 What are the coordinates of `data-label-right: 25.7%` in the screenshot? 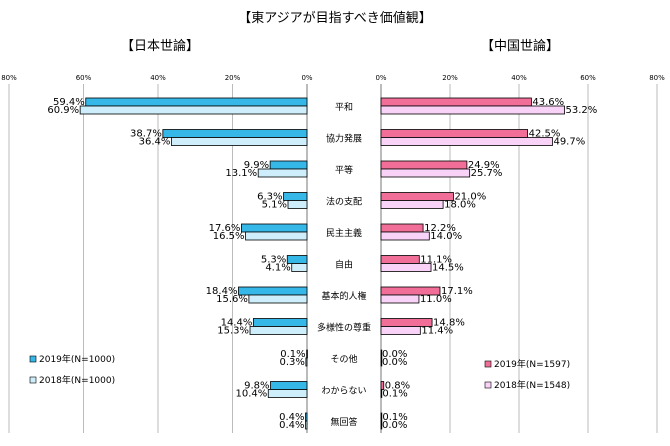 It's located at (487, 173).